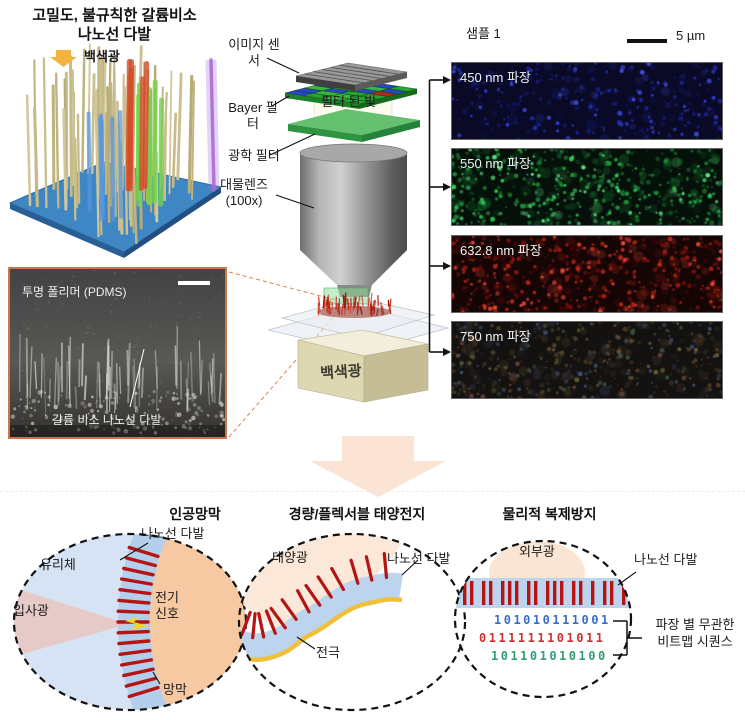 This screenshot has height=720, width=745. What do you see at coordinates (353, 153) in the screenshot?
I see `objective-top` at bounding box center [353, 153].